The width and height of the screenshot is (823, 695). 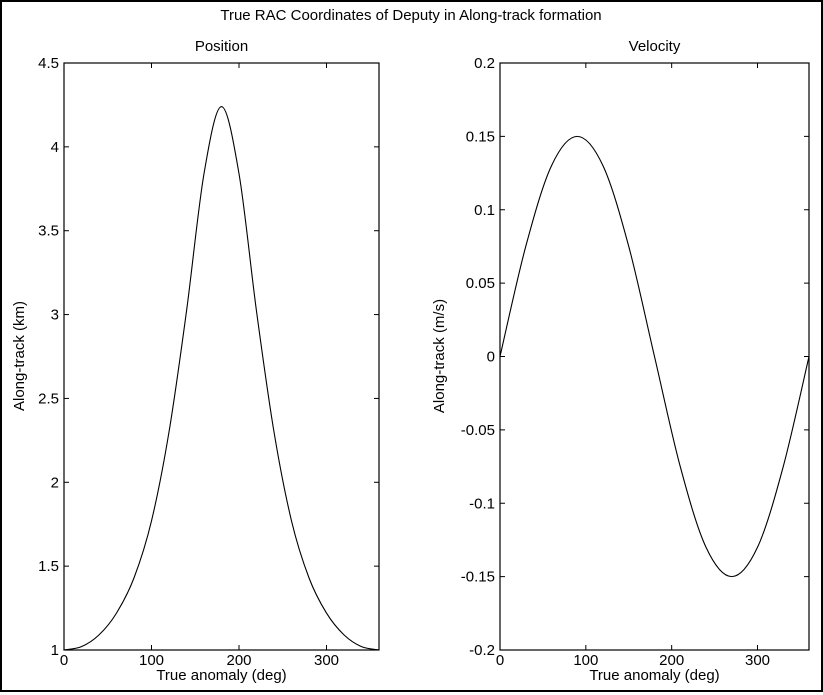 What do you see at coordinates (48, 566) in the screenshot?
I see `y-tick-label: 1.5` at bounding box center [48, 566].